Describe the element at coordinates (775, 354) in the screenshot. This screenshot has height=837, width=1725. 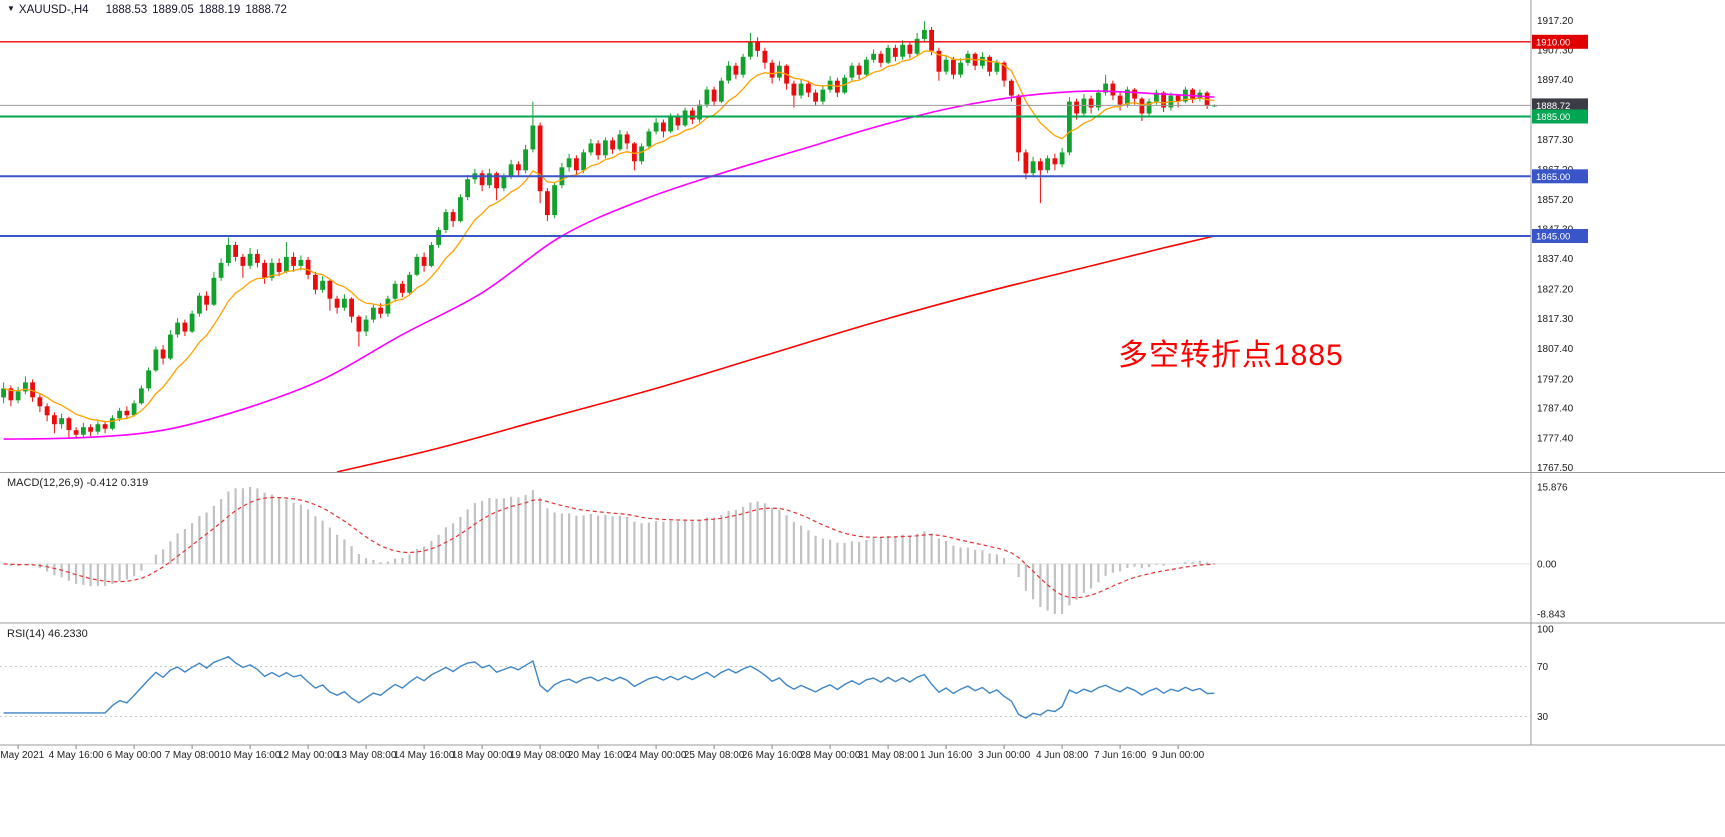
I see `ma-slow-line` at that location.